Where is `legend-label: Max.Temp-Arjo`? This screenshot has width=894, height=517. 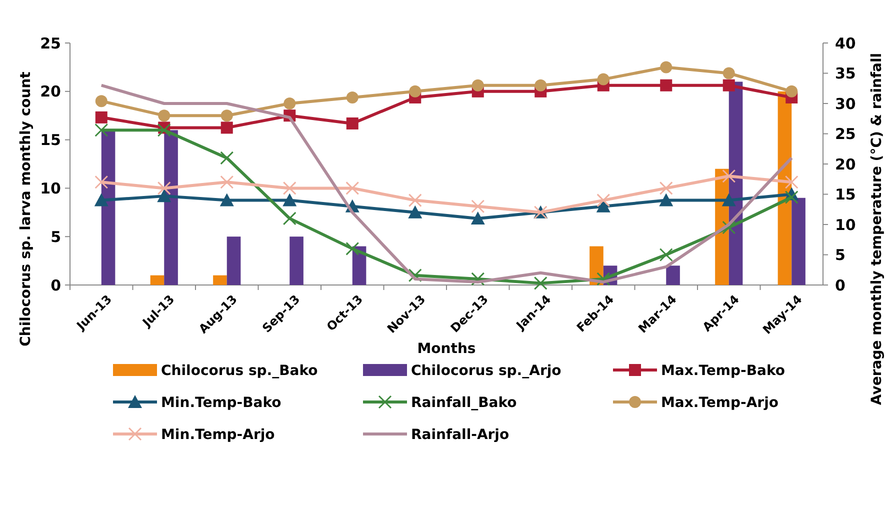
legend-label: Max.Temp-Arjo is located at coordinates (720, 402).